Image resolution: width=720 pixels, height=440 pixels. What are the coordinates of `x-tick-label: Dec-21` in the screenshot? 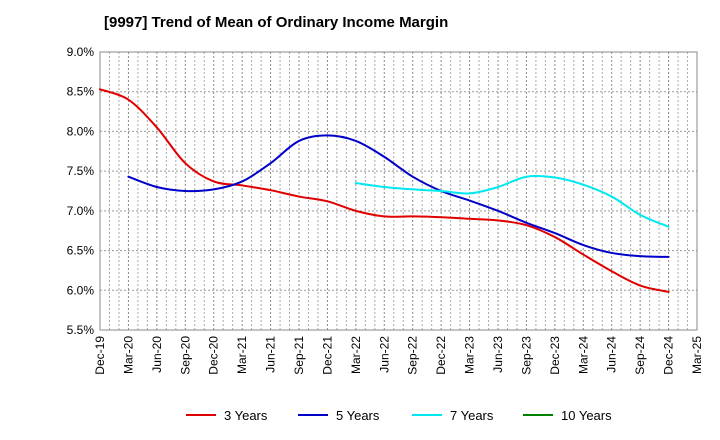 It's located at (327, 355).